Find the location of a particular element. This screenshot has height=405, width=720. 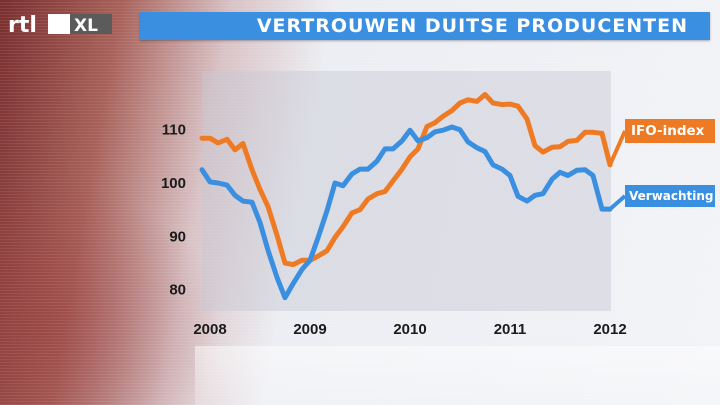

y-tick-label: 100 is located at coordinates (173, 183).